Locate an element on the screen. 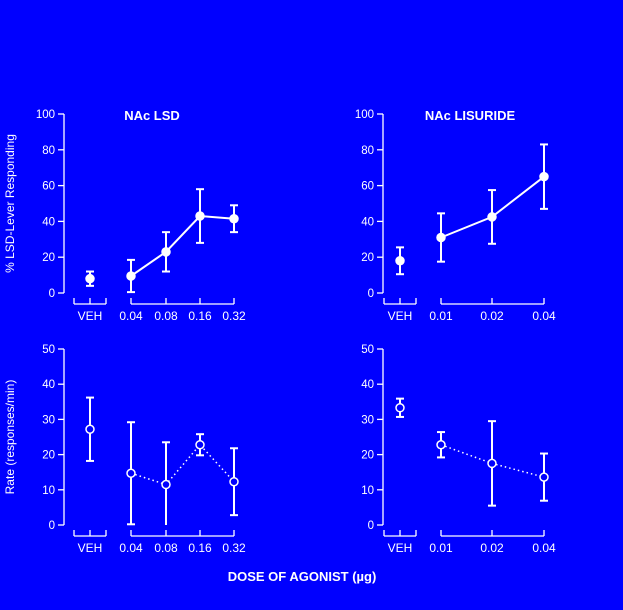 This screenshot has width=623, height=610. panel-nac-lisuride-rate: 0 10 20 30 40 50 VEH 0.01 0.02 0.04 is located at coordinates (458, 449).